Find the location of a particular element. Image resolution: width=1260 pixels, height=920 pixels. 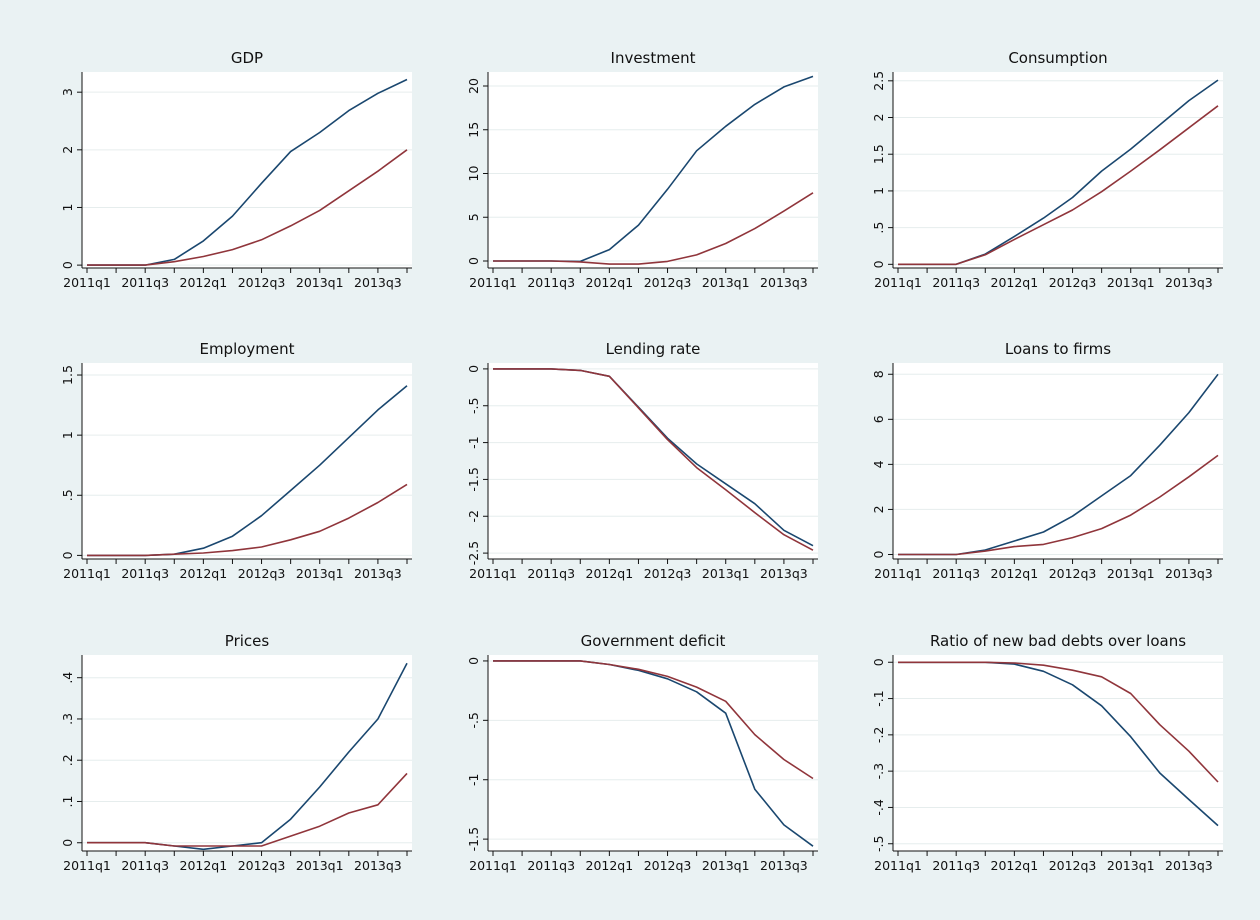

chart-title: GDP is located at coordinates (247, 58).